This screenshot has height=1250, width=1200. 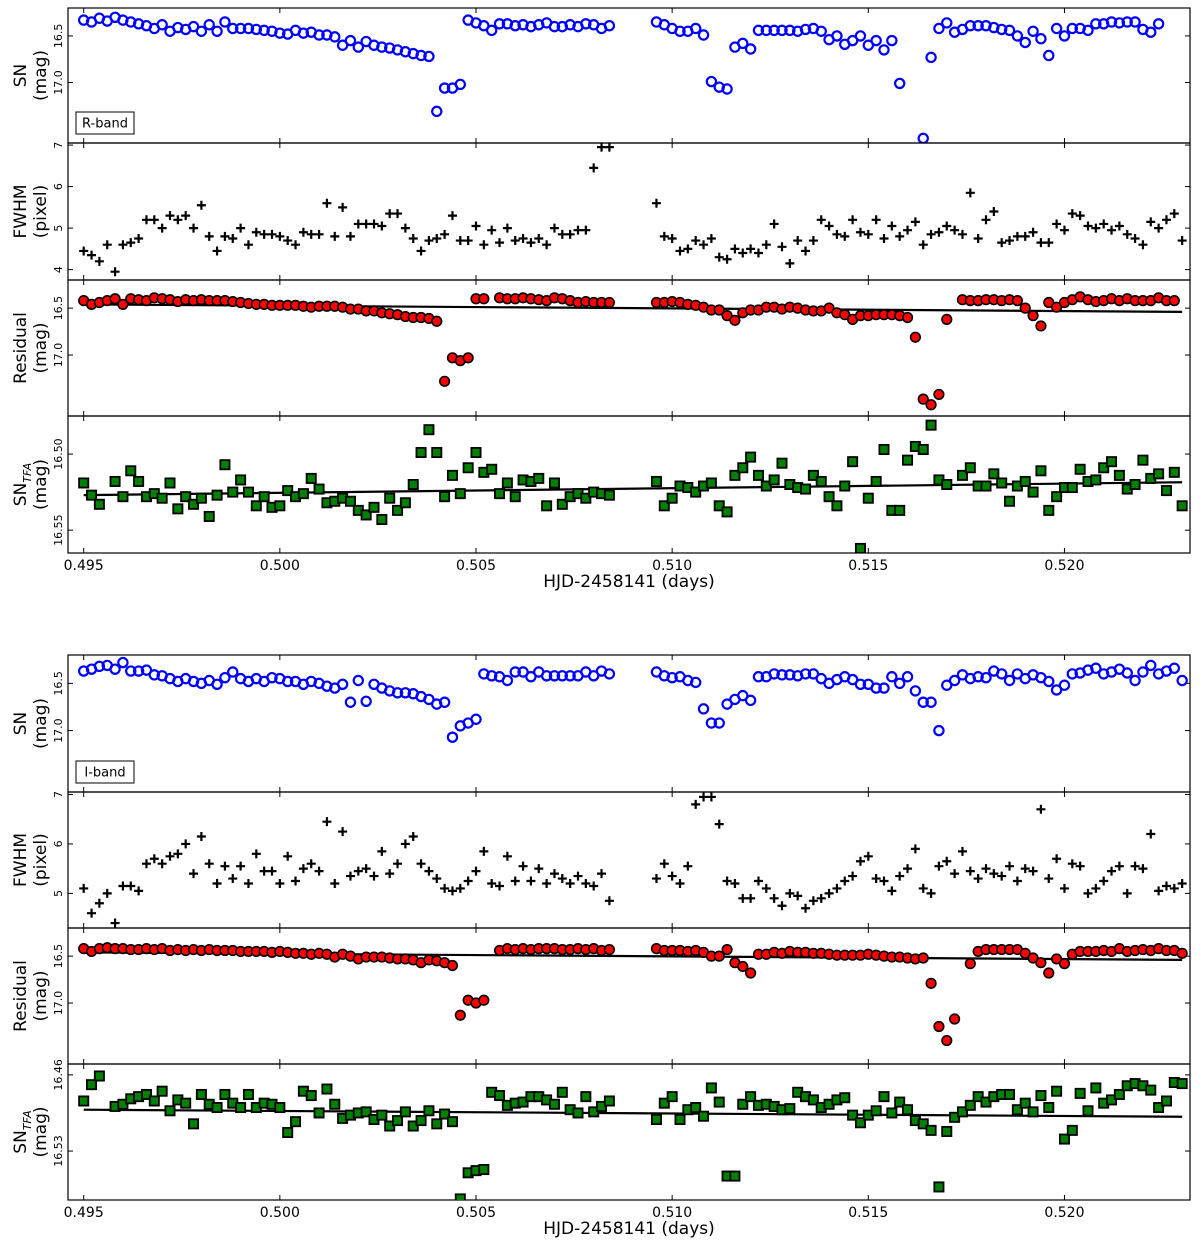 I want to click on y-tick-label: 17.0, so click(x=58, y=355).